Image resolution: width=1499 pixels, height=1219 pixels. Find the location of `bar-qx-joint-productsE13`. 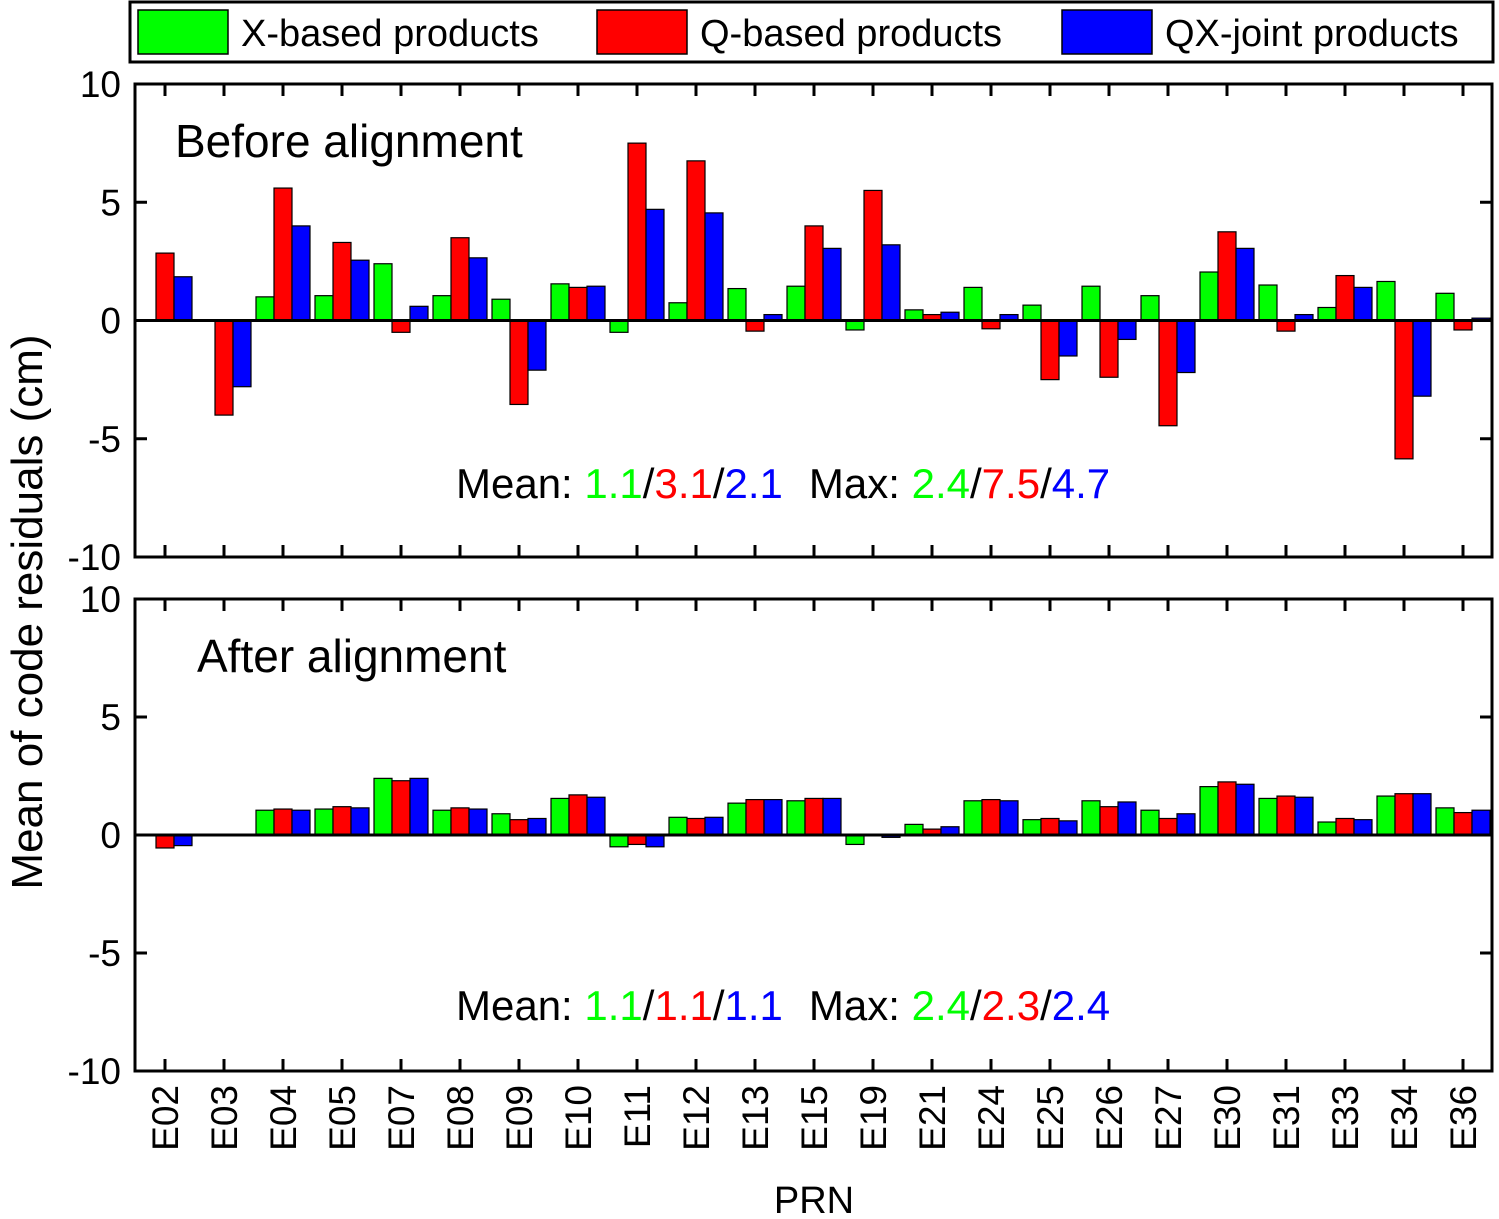

bar-qx-joint-productsE13 is located at coordinates (773, 817).